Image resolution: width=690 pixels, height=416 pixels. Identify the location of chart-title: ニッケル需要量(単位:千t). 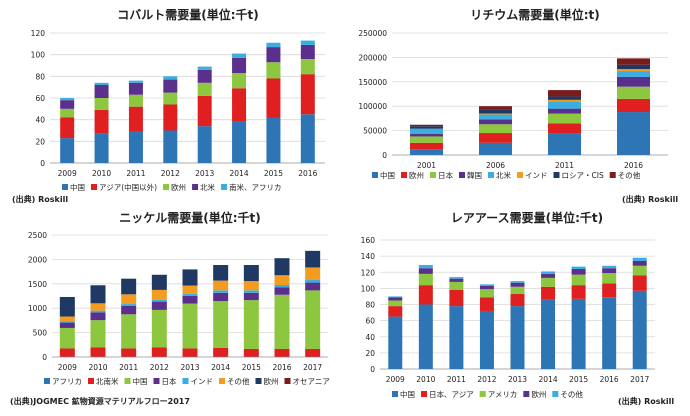
(190, 217).